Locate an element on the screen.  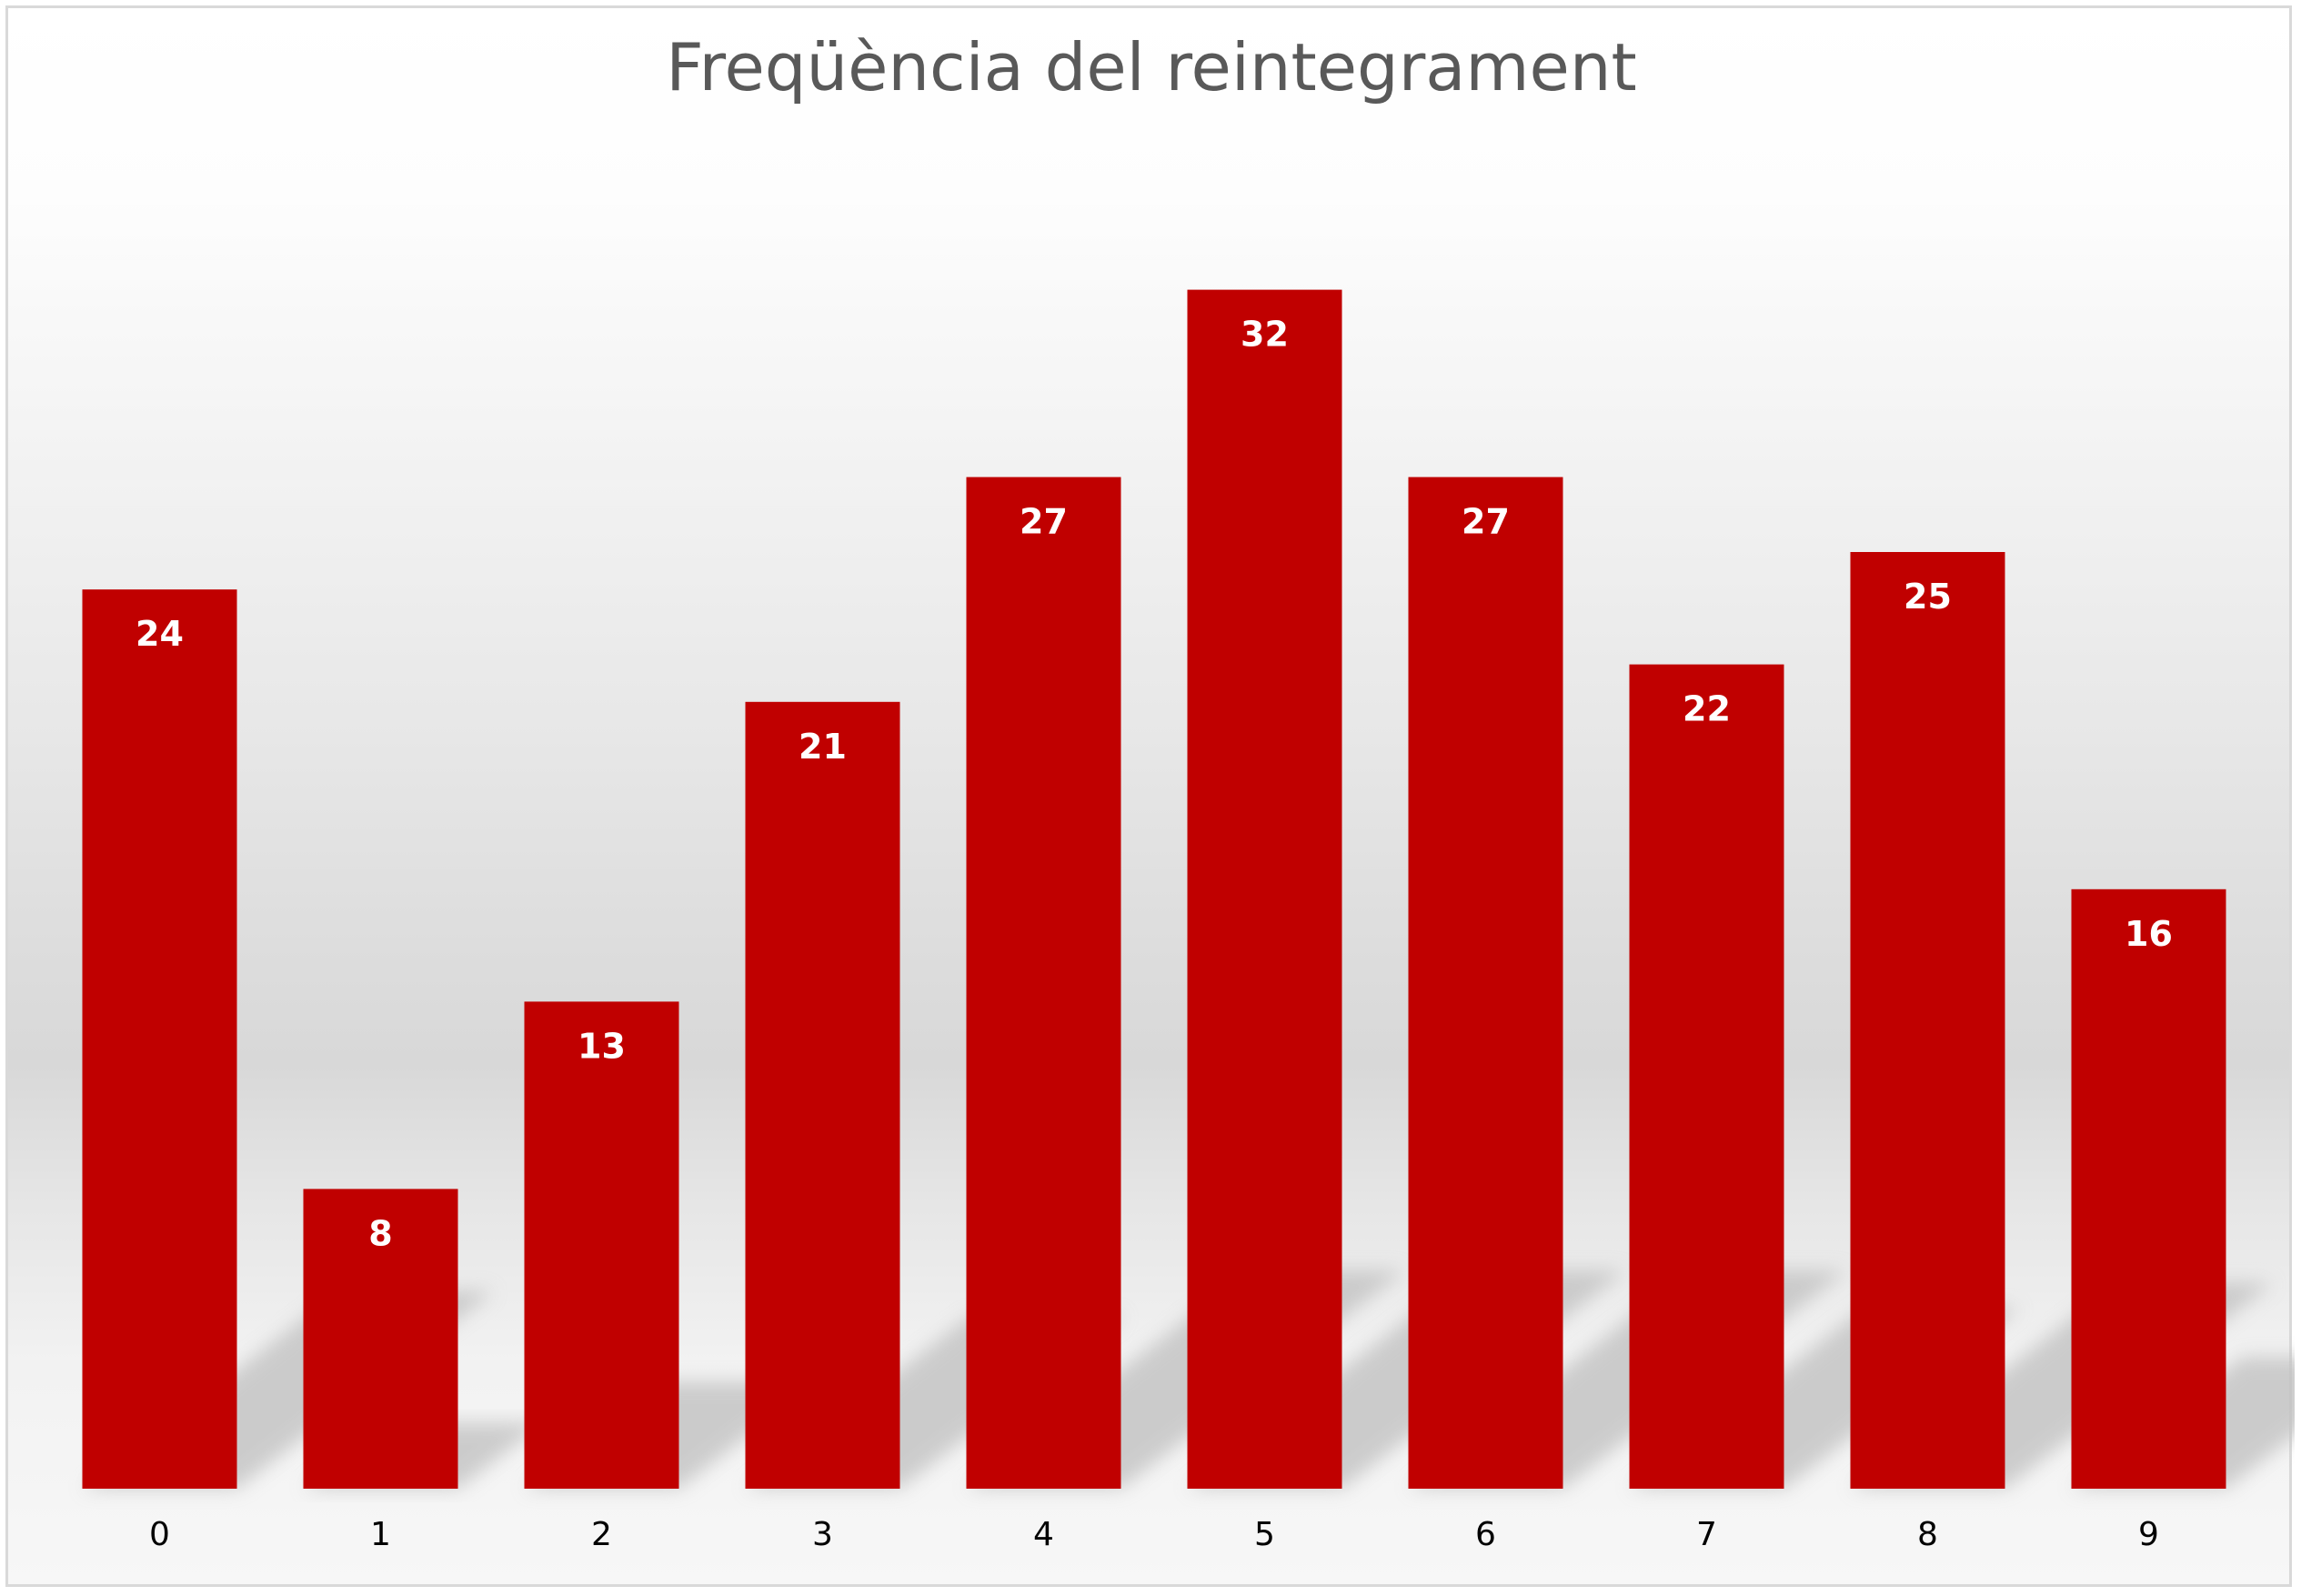
x-tick-label-5: 5 is located at coordinates (1264, 1534).